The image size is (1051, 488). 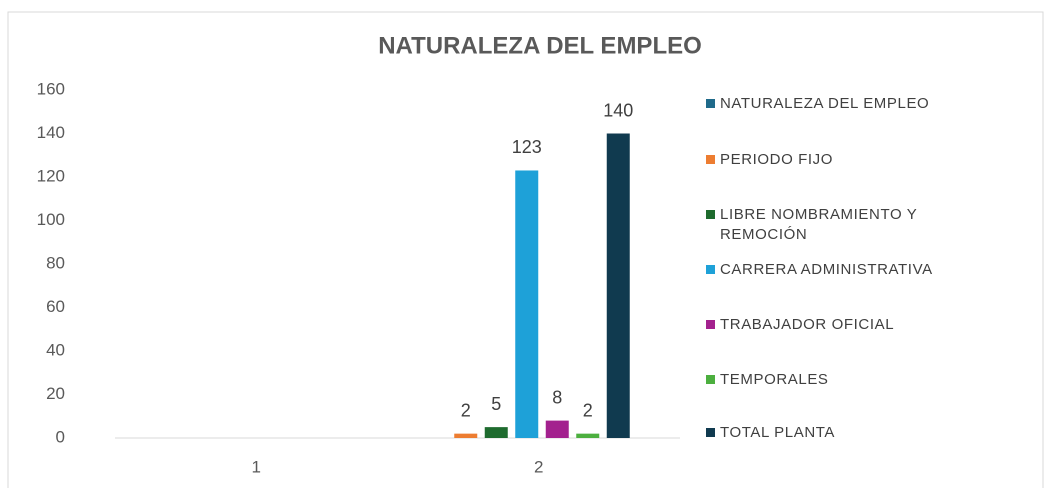 What do you see at coordinates (256, 466) in the screenshot?
I see `x-tick-label: 1` at bounding box center [256, 466].